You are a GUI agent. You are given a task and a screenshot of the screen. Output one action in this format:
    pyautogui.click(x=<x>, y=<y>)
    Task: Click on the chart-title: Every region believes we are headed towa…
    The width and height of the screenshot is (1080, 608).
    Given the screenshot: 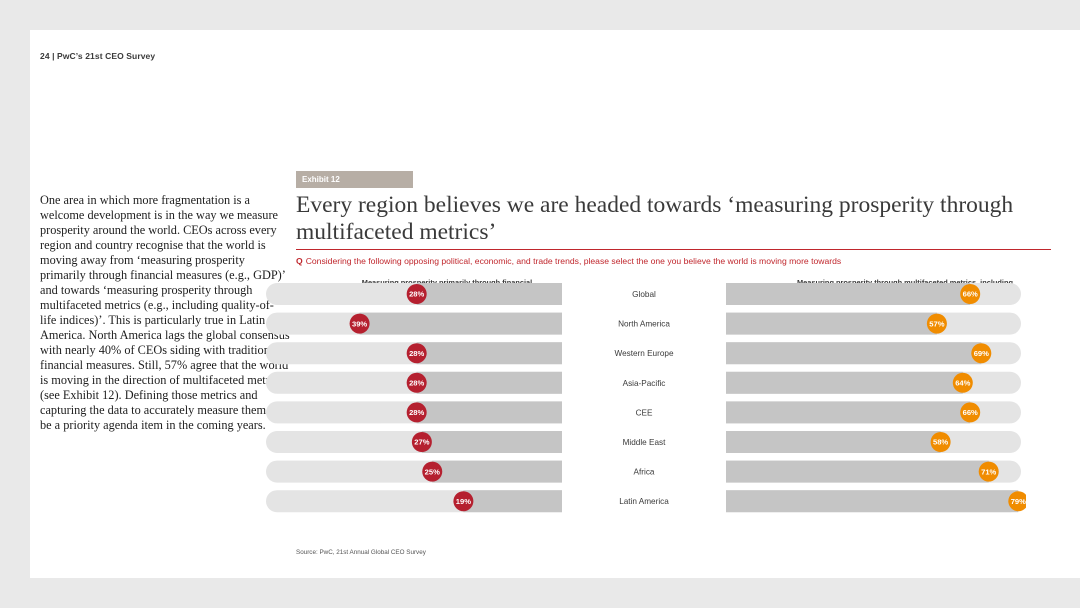 What is the action you would take?
    pyautogui.click(x=655, y=218)
    